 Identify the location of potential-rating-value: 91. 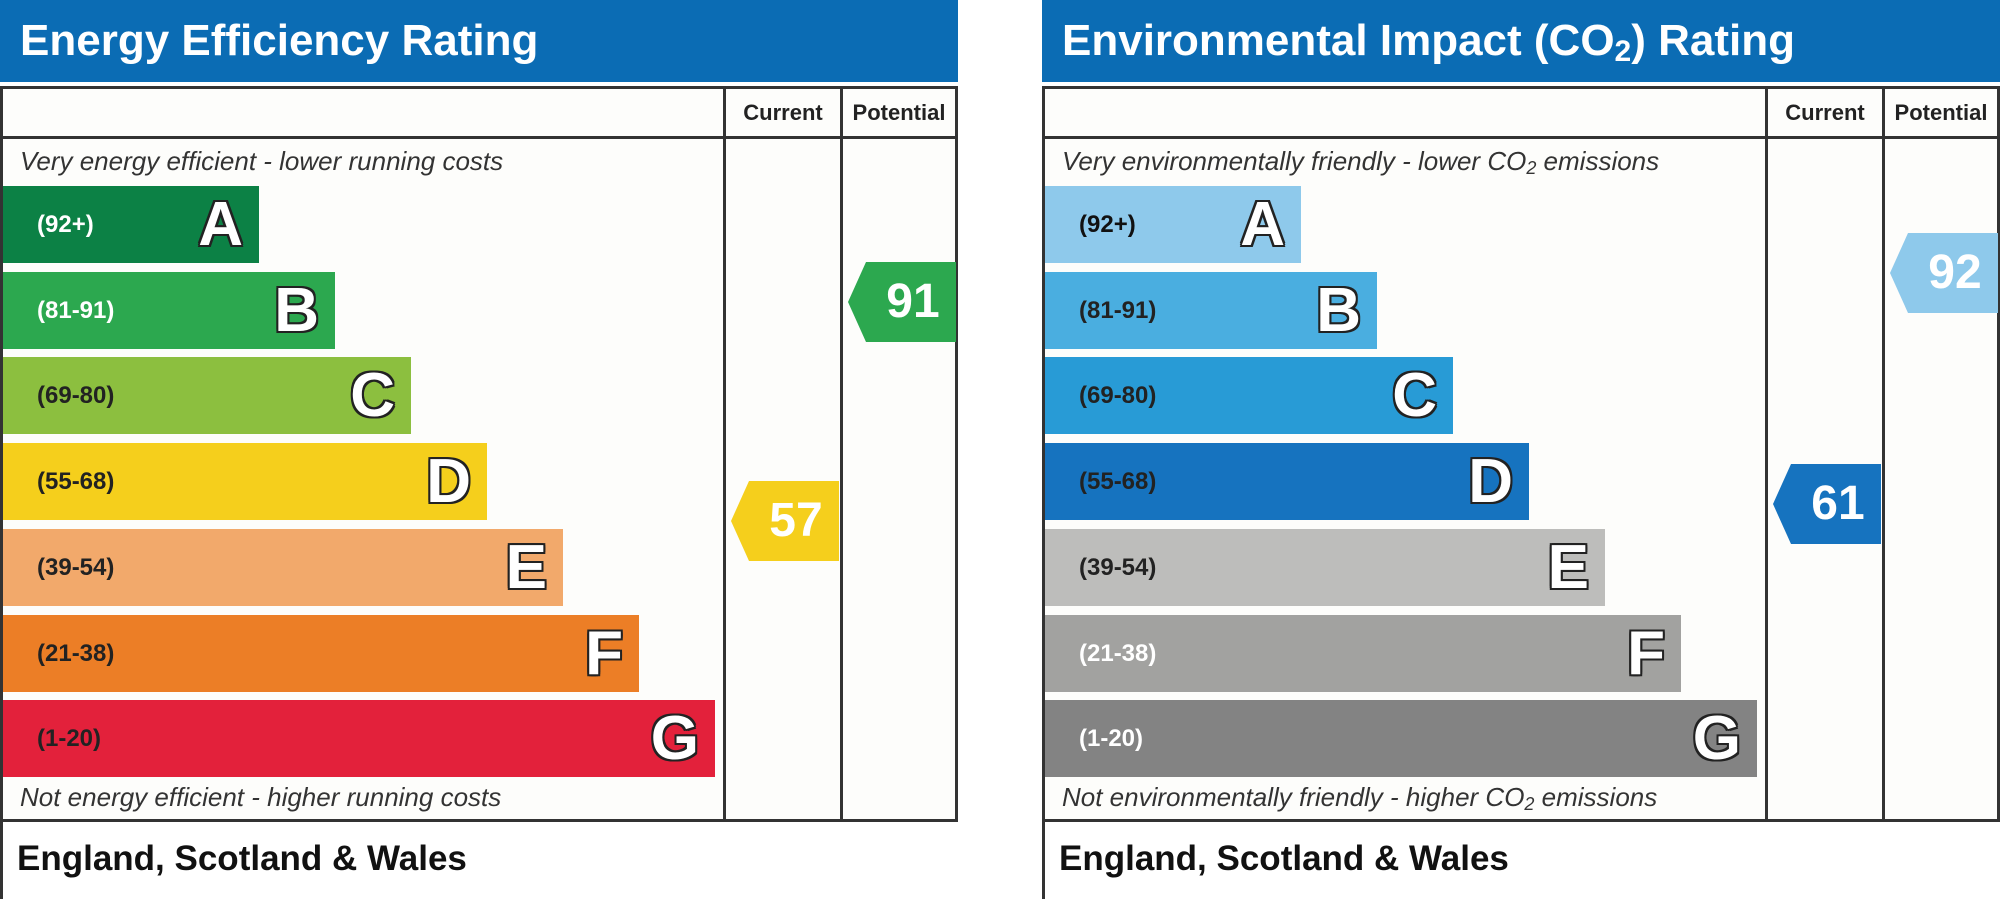
(913, 301).